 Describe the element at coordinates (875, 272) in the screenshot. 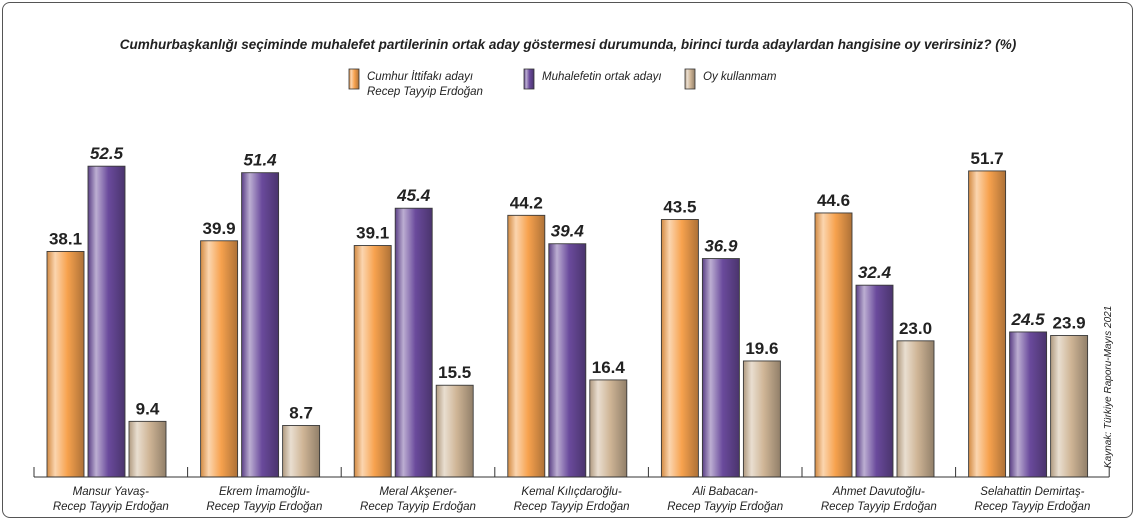

I see `data-label: 32.4` at that location.